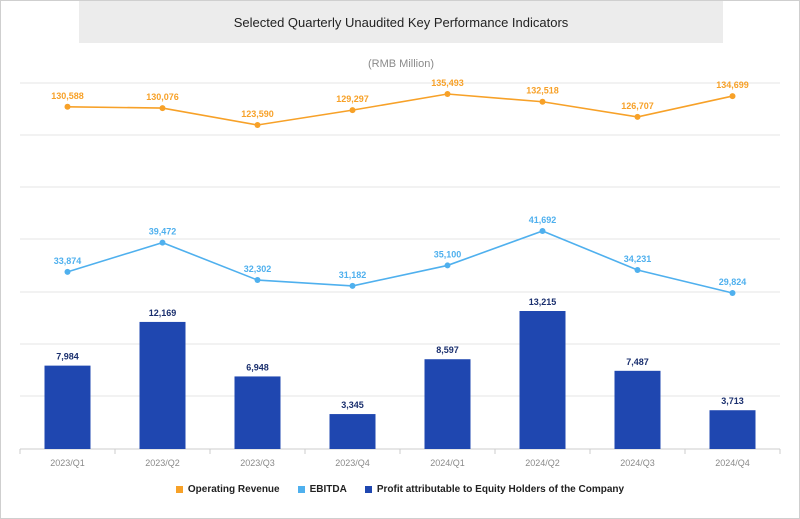  I want to click on data-label-ebitda: 39,472, so click(163, 232).